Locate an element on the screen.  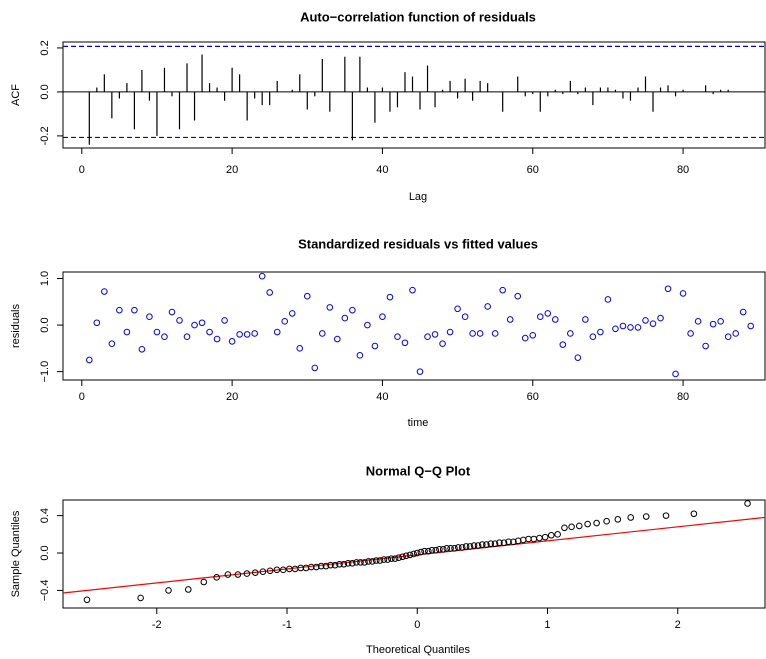
x-axis-label: Theoretical Quantiles is located at coordinates (418, 650).